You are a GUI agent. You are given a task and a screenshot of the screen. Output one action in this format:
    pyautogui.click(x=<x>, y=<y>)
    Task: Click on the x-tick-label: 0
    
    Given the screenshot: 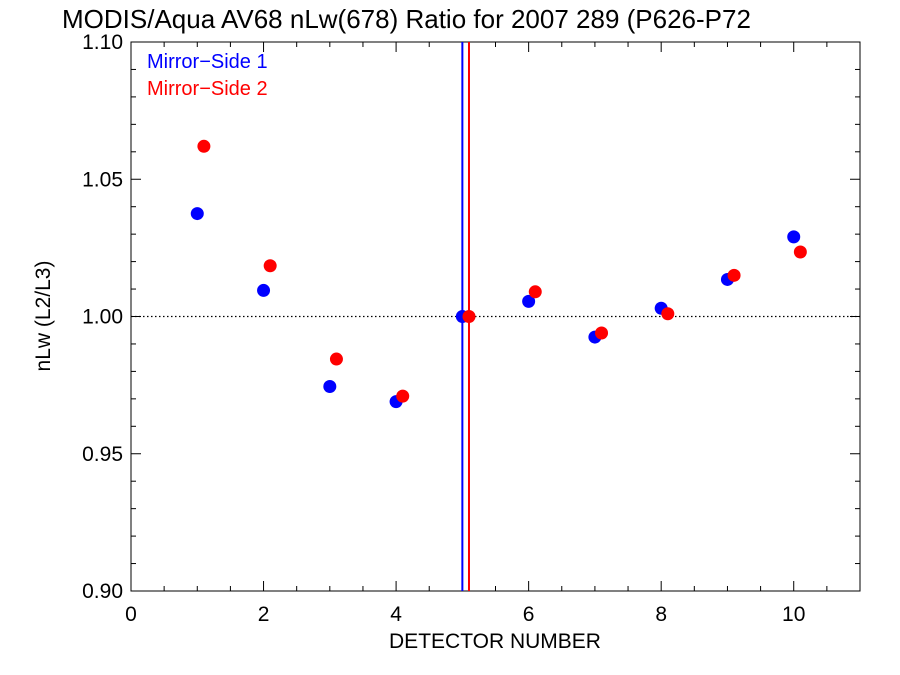 What is the action you would take?
    pyautogui.click(x=131, y=614)
    